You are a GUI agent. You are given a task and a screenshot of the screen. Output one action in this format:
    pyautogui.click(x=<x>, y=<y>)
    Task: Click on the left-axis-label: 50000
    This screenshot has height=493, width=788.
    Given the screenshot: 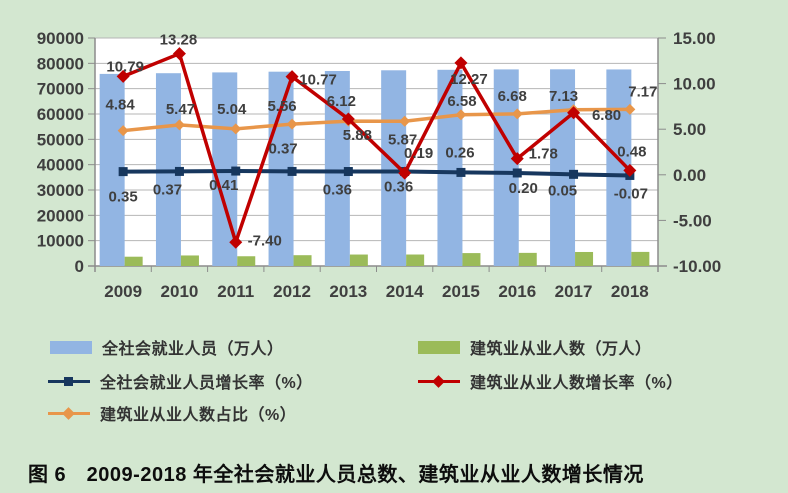 What is the action you would take?
    pyautogui.click(x=60, y=139)
    